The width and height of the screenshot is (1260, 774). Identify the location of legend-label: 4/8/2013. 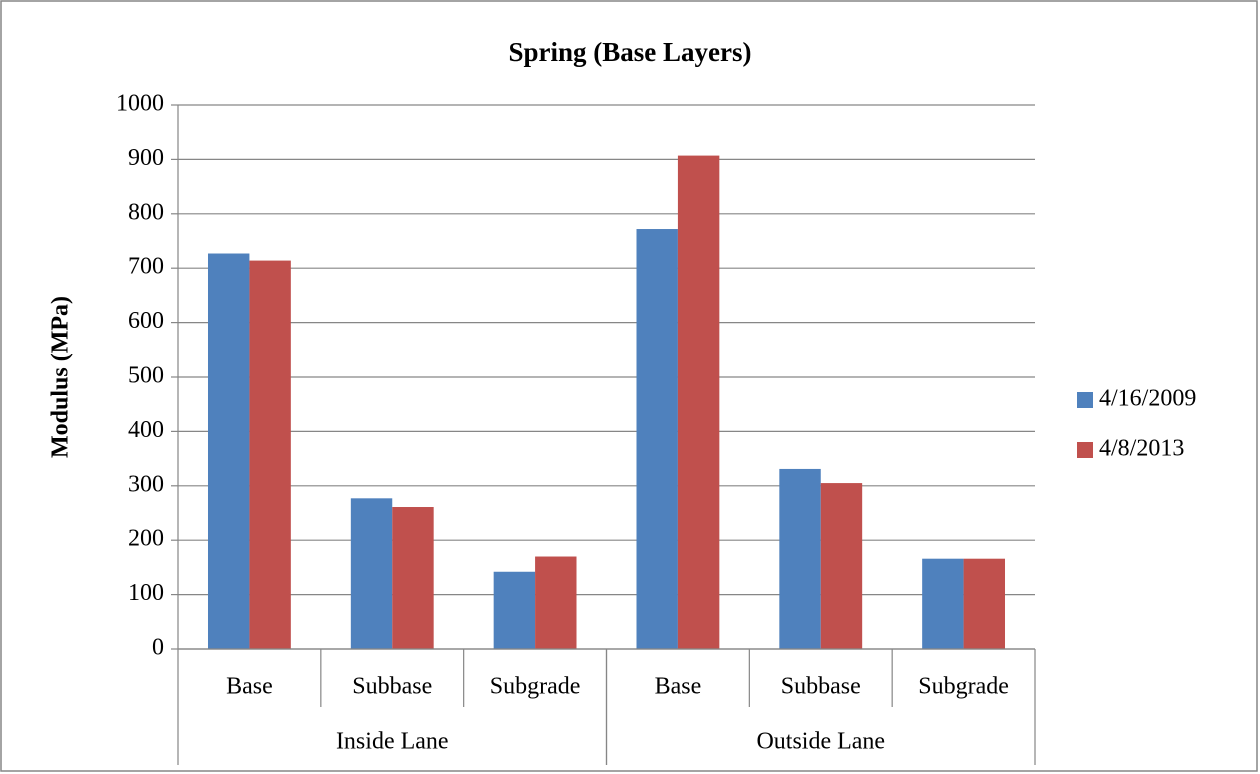
(1141, 449).